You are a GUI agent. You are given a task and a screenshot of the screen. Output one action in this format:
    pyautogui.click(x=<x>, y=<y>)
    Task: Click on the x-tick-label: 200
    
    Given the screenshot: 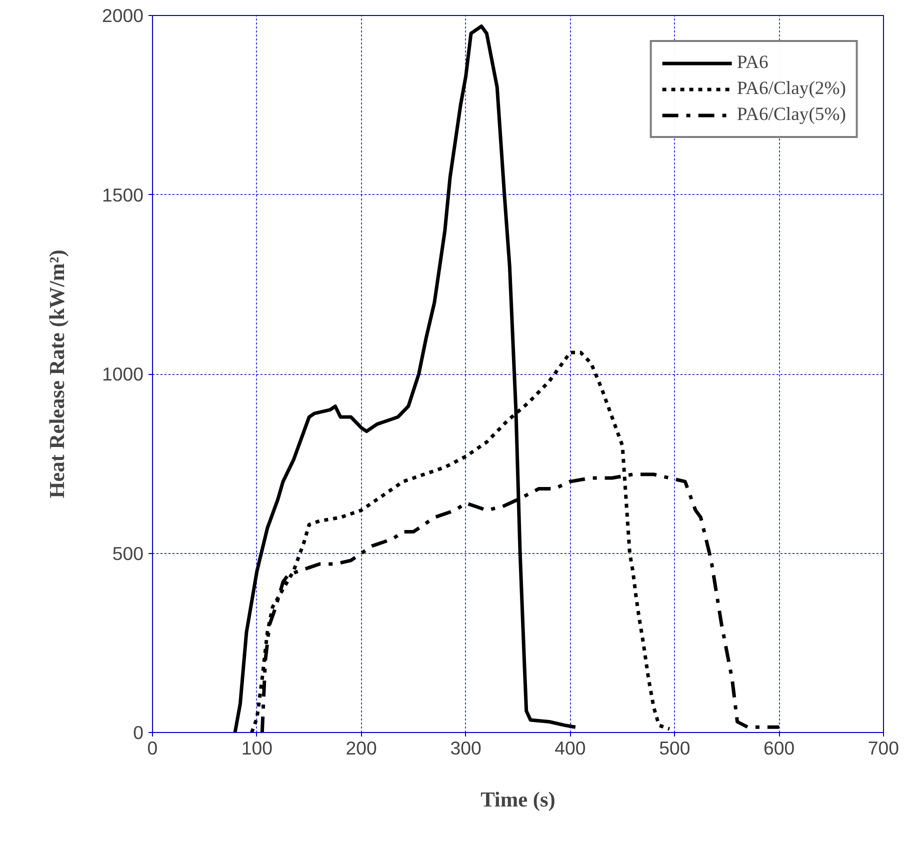 What is the action you would take?
    pyautogui.click(x=361, y=748)
    